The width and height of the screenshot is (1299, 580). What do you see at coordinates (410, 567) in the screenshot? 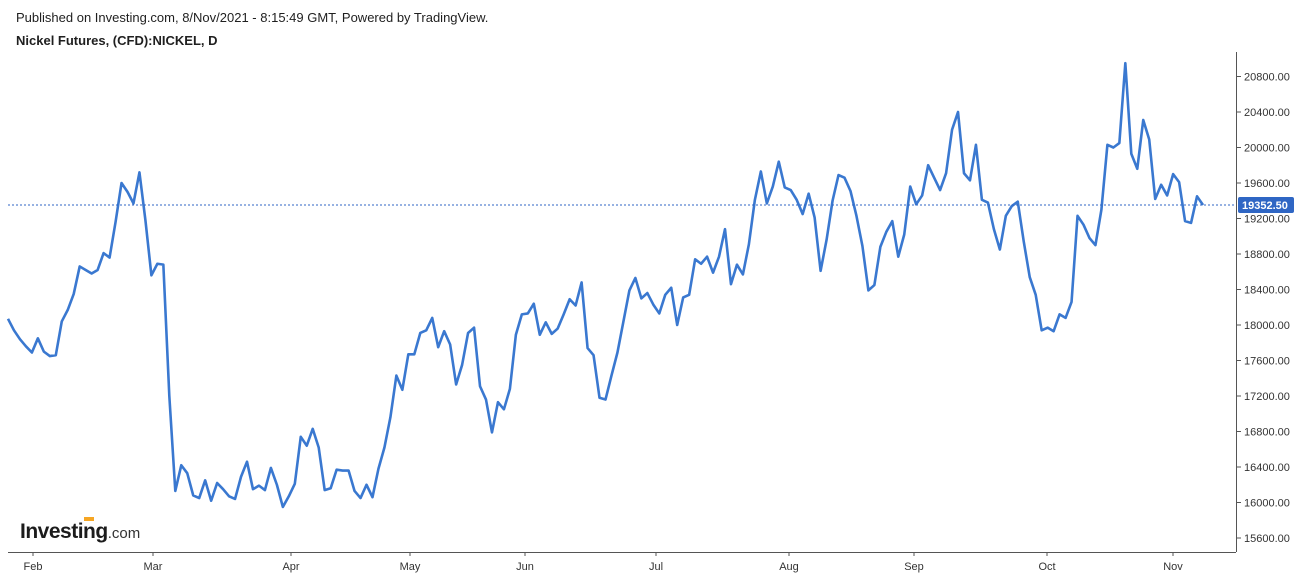
I see `x-tick-label: May` at bounding box center [410, 567].